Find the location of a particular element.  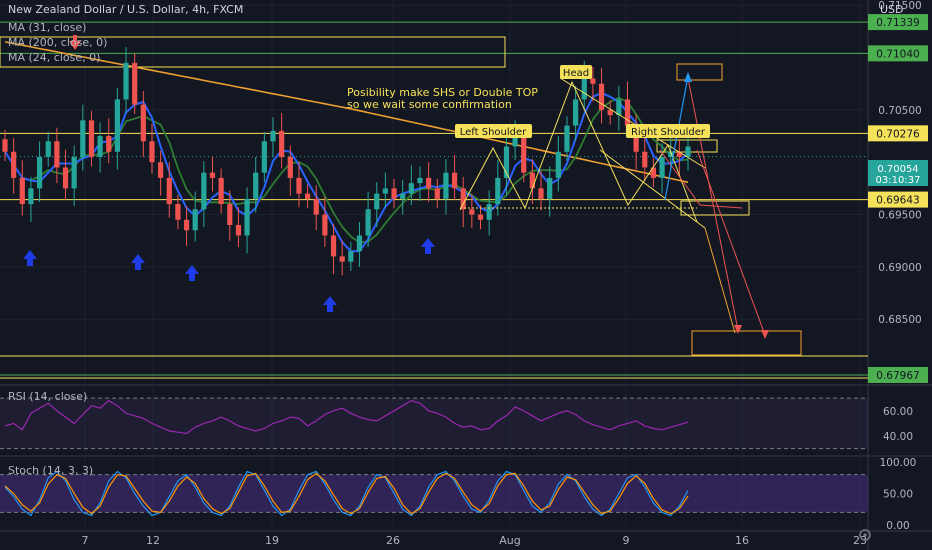

time-tick-label: 16 is located at coordinates (742, 540).